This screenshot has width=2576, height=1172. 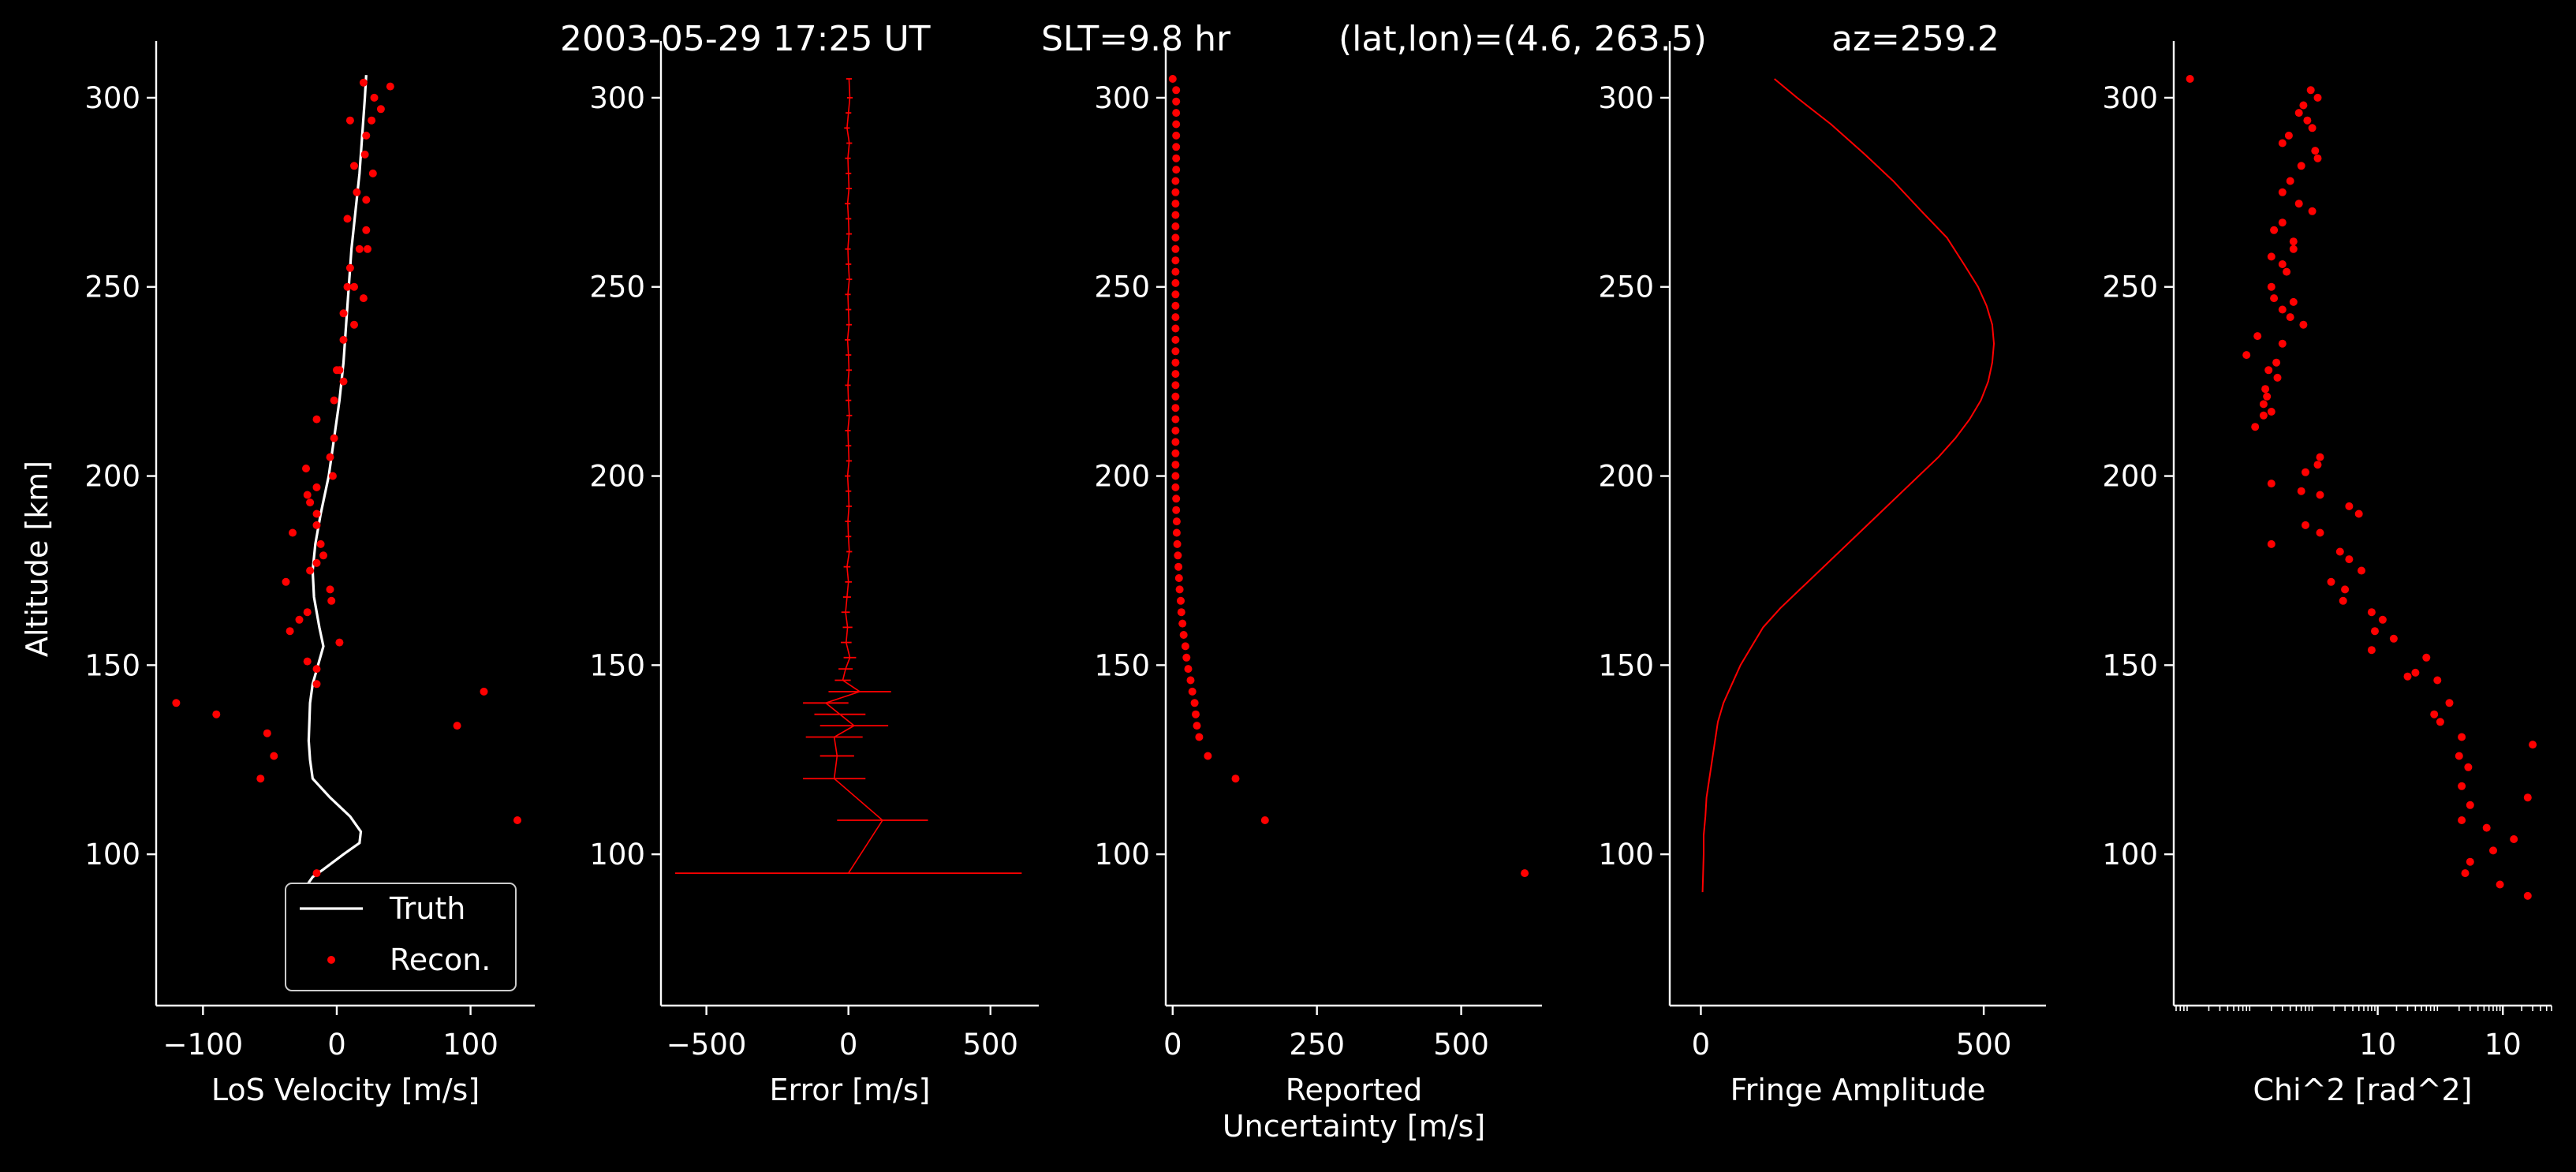 What do you see at coordinates (1348, 477) in the screenshot?
I see `series-uncertainty` at bounding box center [1348, 477].